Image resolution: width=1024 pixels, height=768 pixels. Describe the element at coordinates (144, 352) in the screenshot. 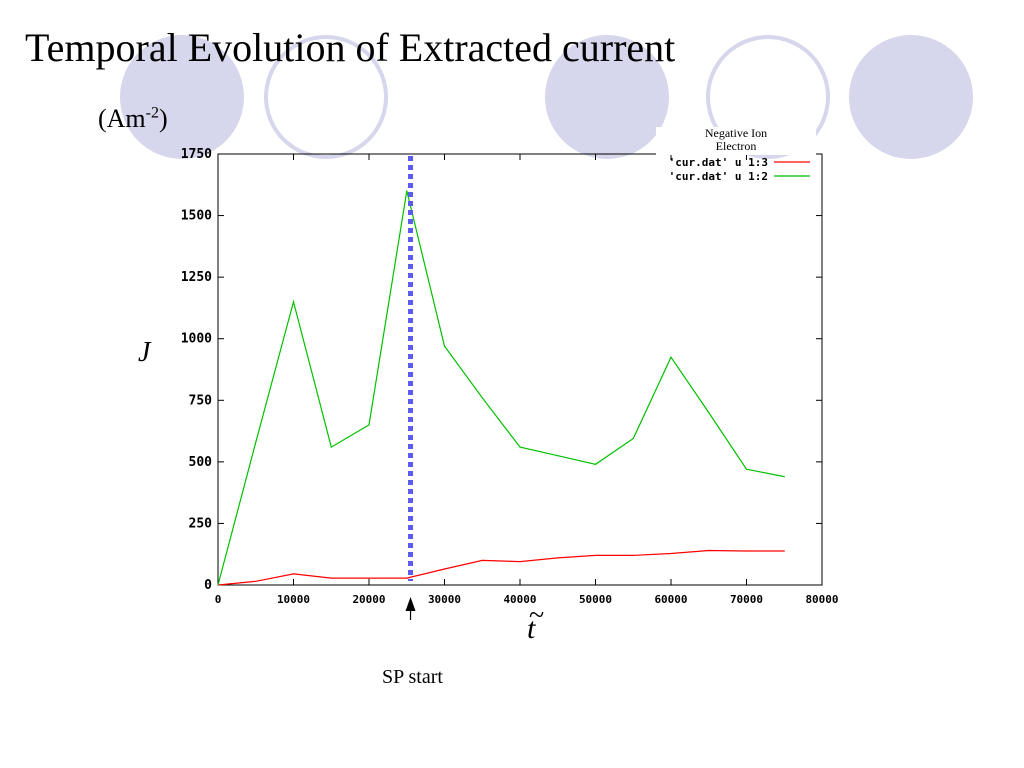

I see `y-axis-symbol: J` at that location.